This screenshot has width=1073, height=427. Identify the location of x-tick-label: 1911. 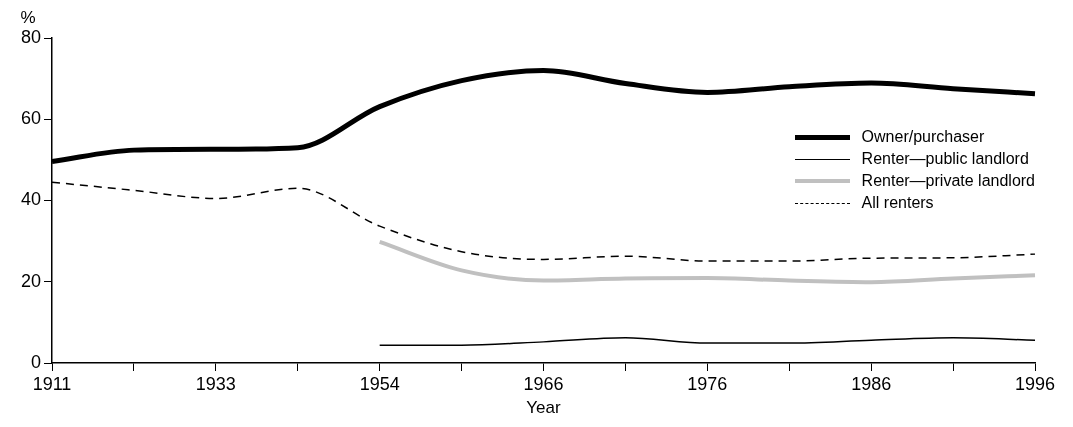
(52, 383).